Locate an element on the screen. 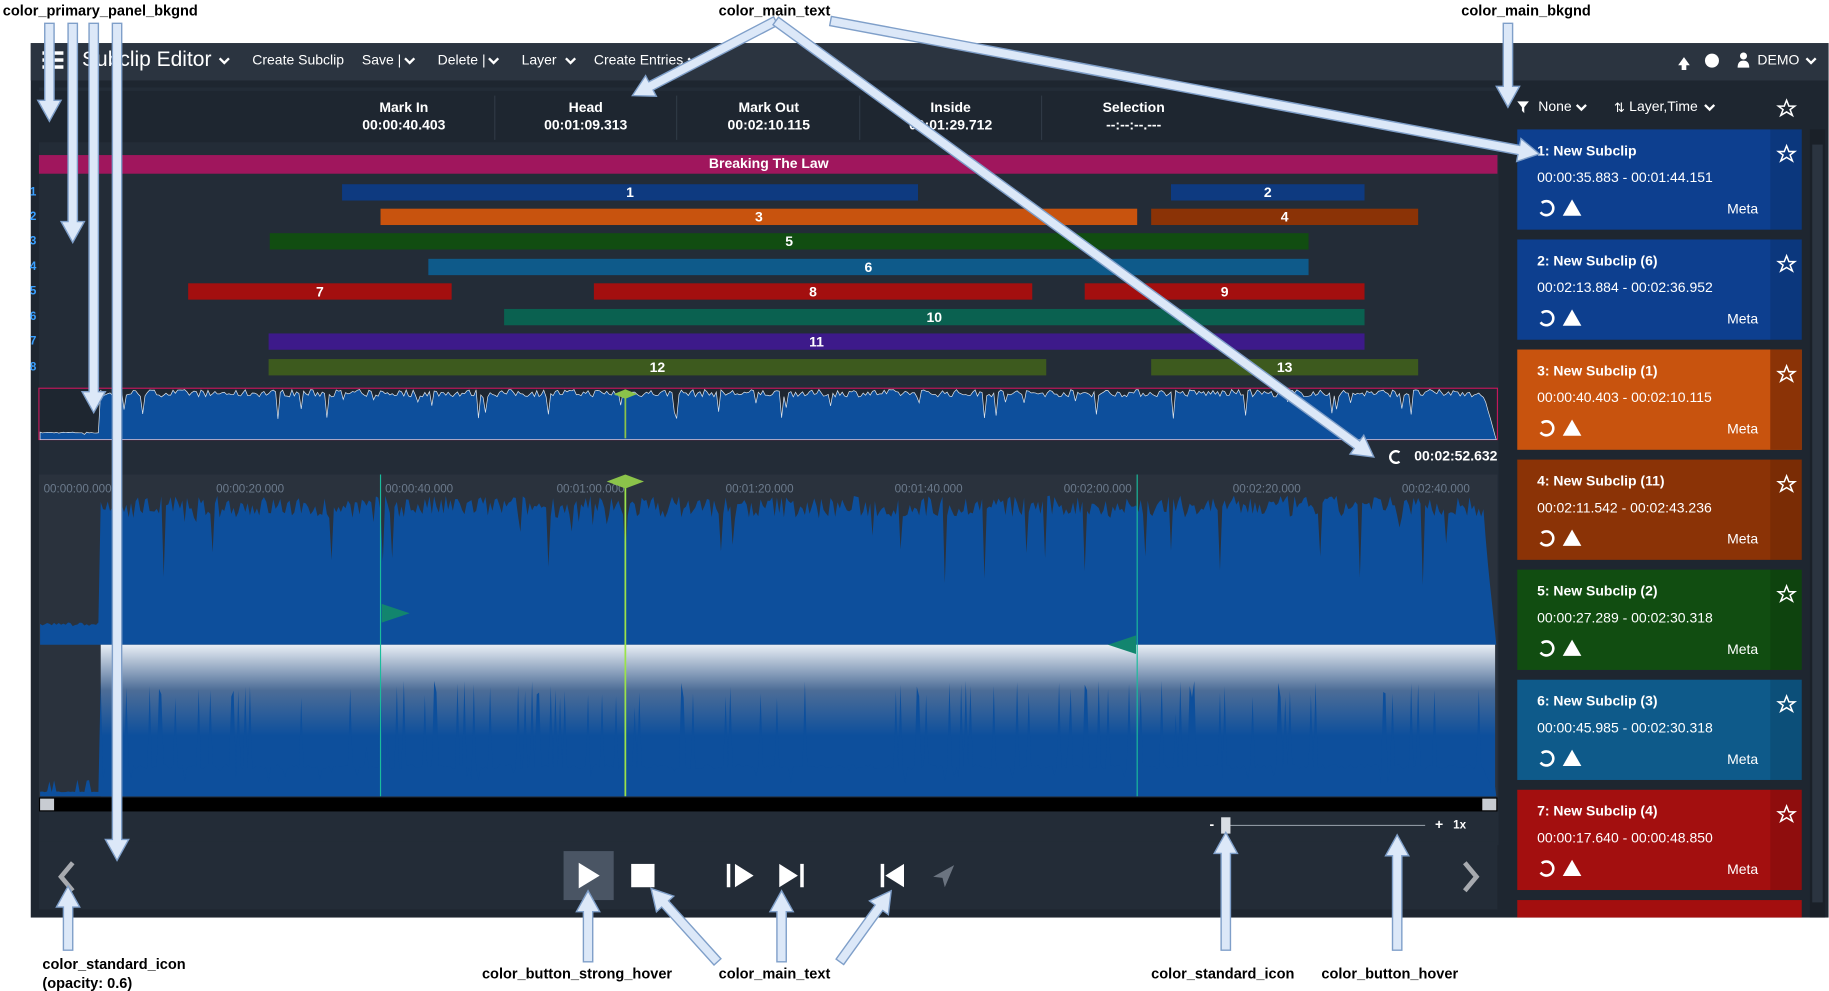  clip-label: 10 is located at coordinates (935, 317).